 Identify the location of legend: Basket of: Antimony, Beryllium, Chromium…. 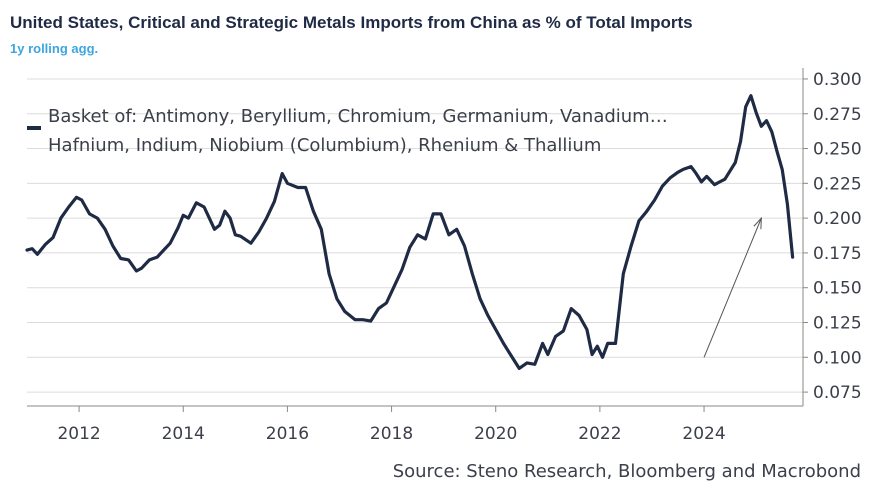
(347, 131).